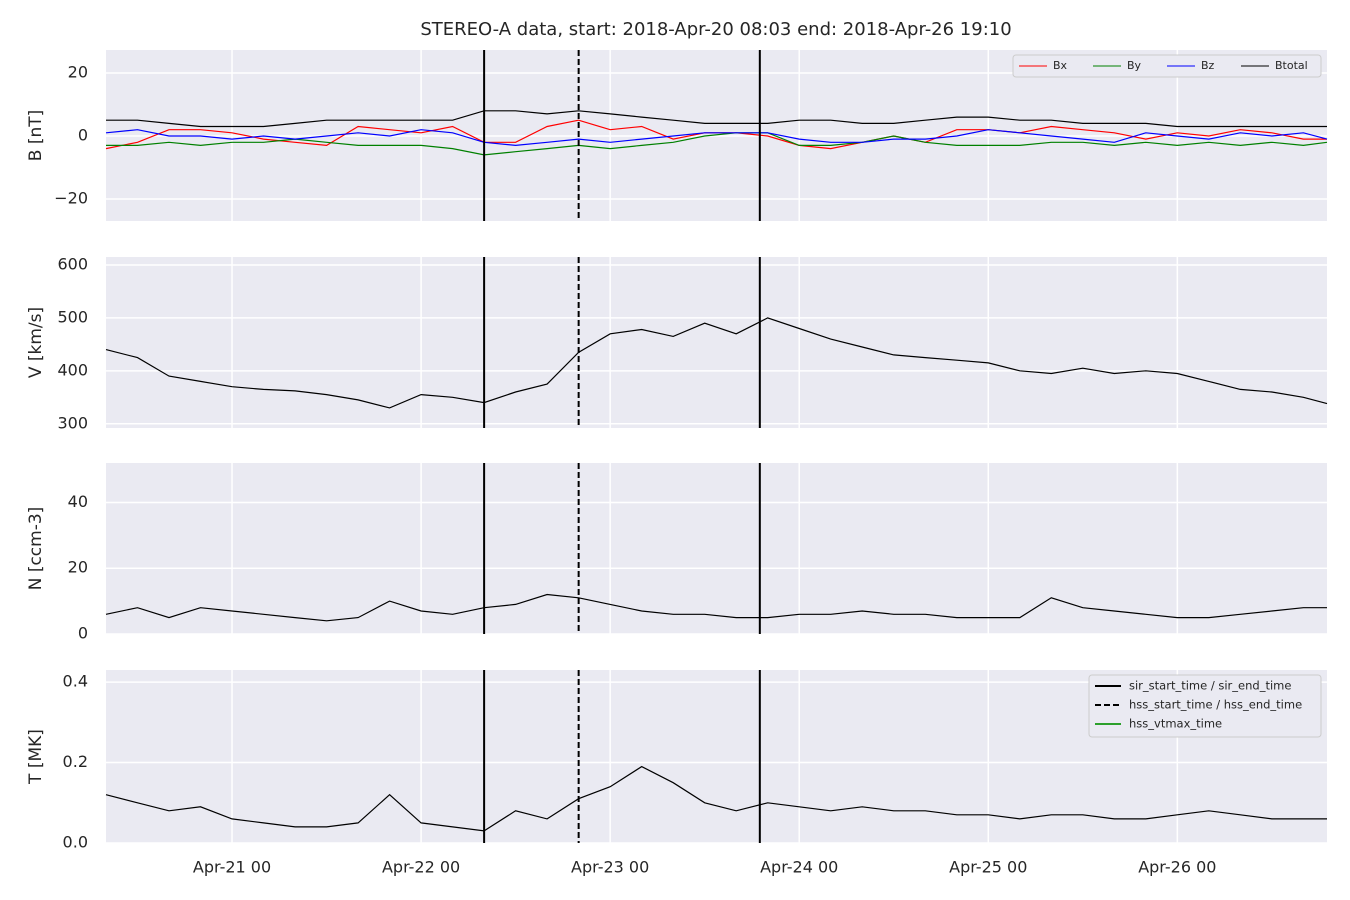  What do you see at coordinates (1208, 65) in the screenshot?
I see `legend-label: Bz` at bounding box center [1208, 65].